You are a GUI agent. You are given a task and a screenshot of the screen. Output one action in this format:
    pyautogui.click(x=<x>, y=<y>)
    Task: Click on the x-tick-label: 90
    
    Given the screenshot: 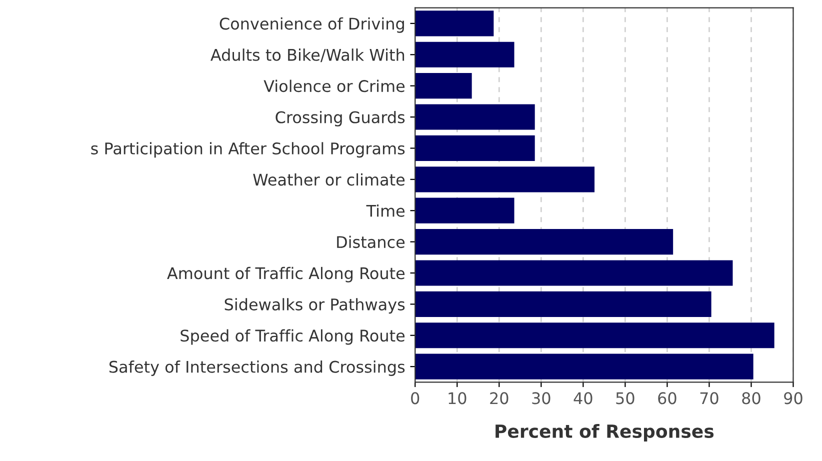 What is the action you would take?
    pyautogui.click(x=793, y=398)
    